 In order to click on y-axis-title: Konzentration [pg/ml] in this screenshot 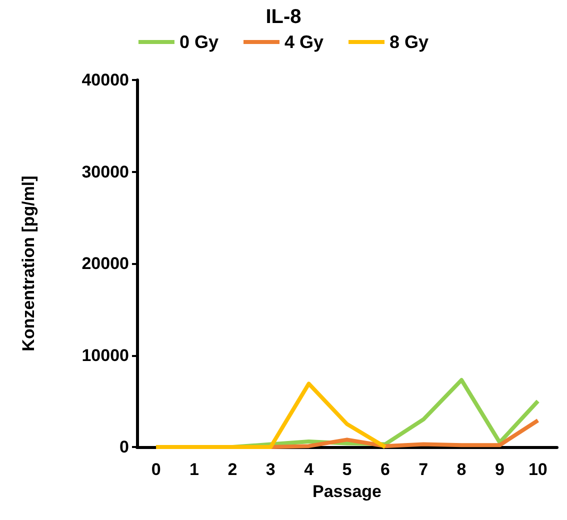, I will do `click(28, 264)`.